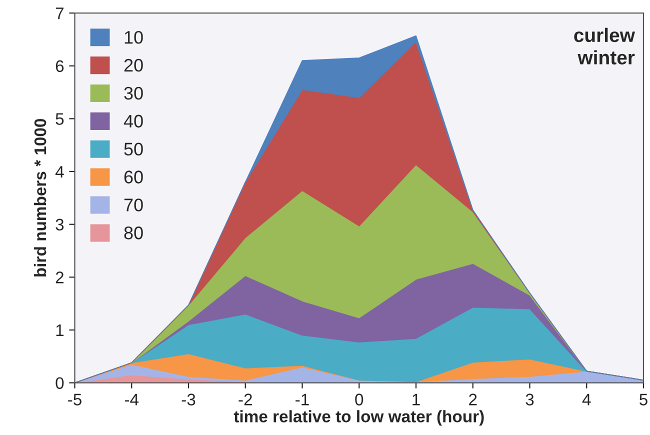  I want to click on x-tick-label: -3, so click(189, 400).